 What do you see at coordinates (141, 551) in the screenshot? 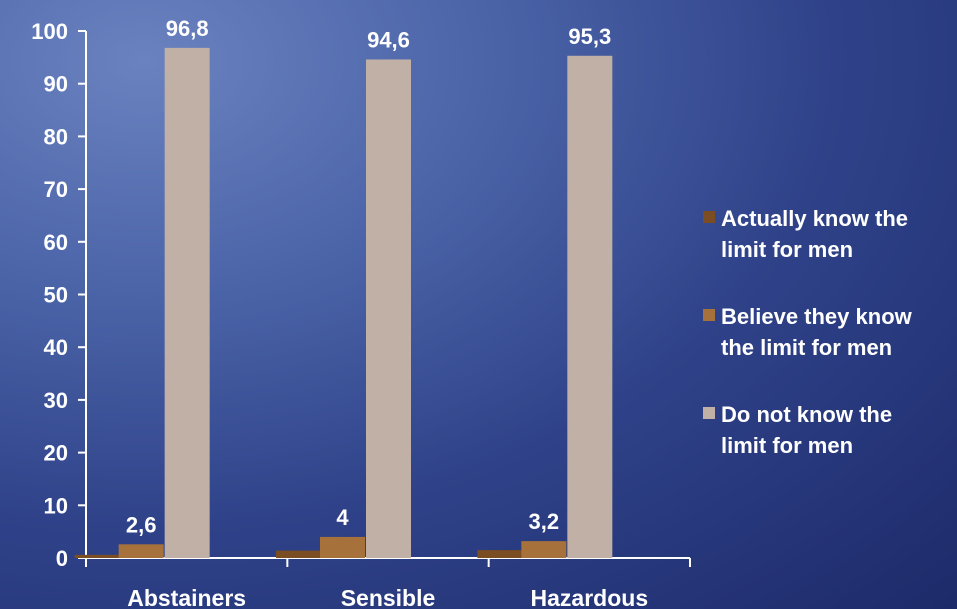
I see `bar-abstainers-s2` at bounding box center [141, 551].